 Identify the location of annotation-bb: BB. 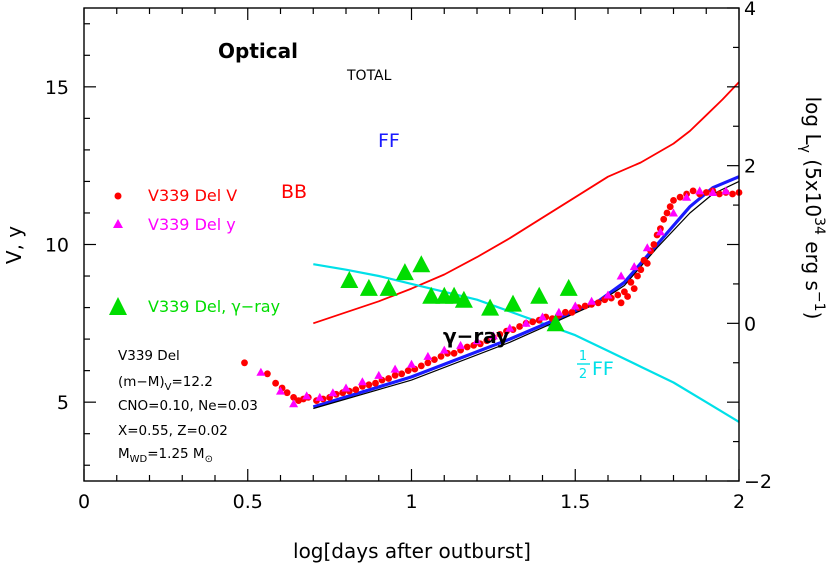
(294, 192).